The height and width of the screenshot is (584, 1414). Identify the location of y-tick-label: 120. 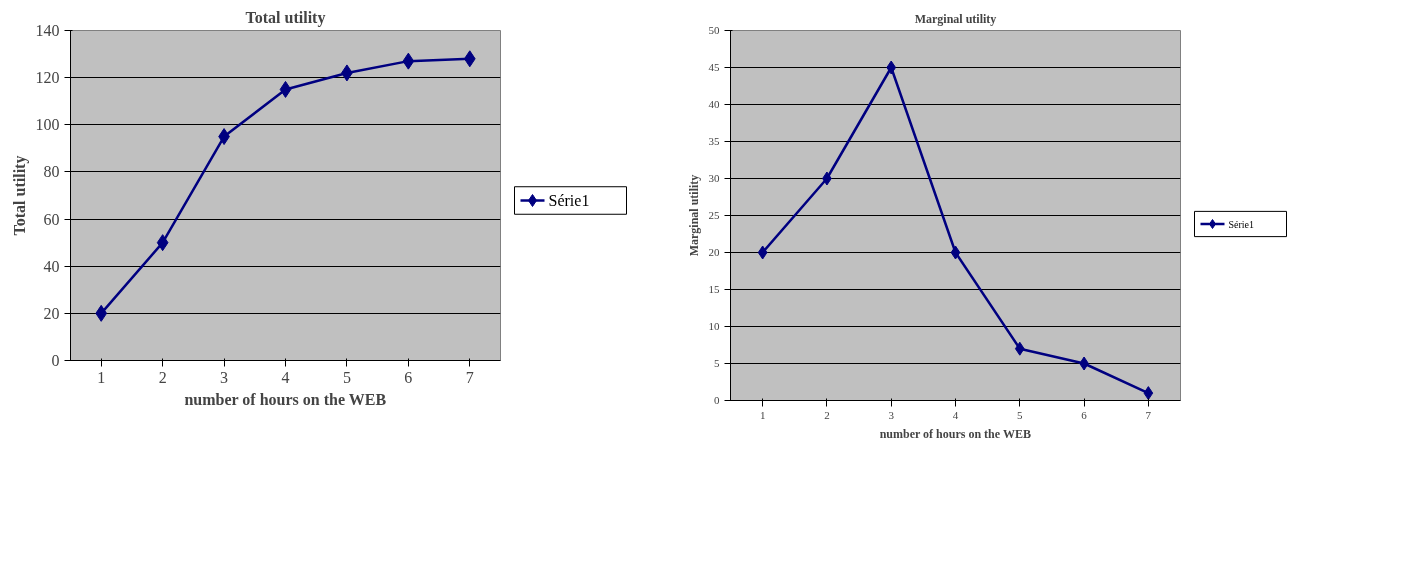
(47, 78).